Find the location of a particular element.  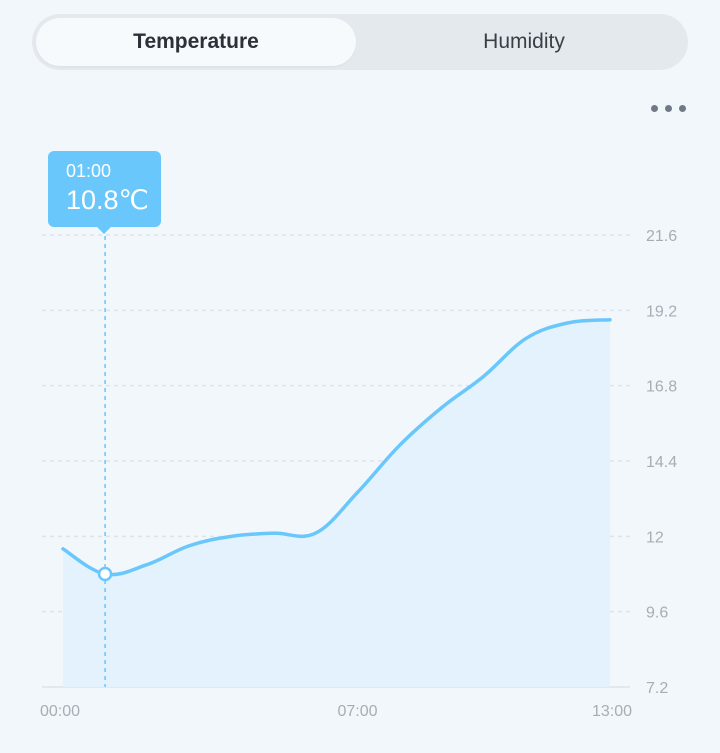

highlight-point is located at coordinates (105, 574).